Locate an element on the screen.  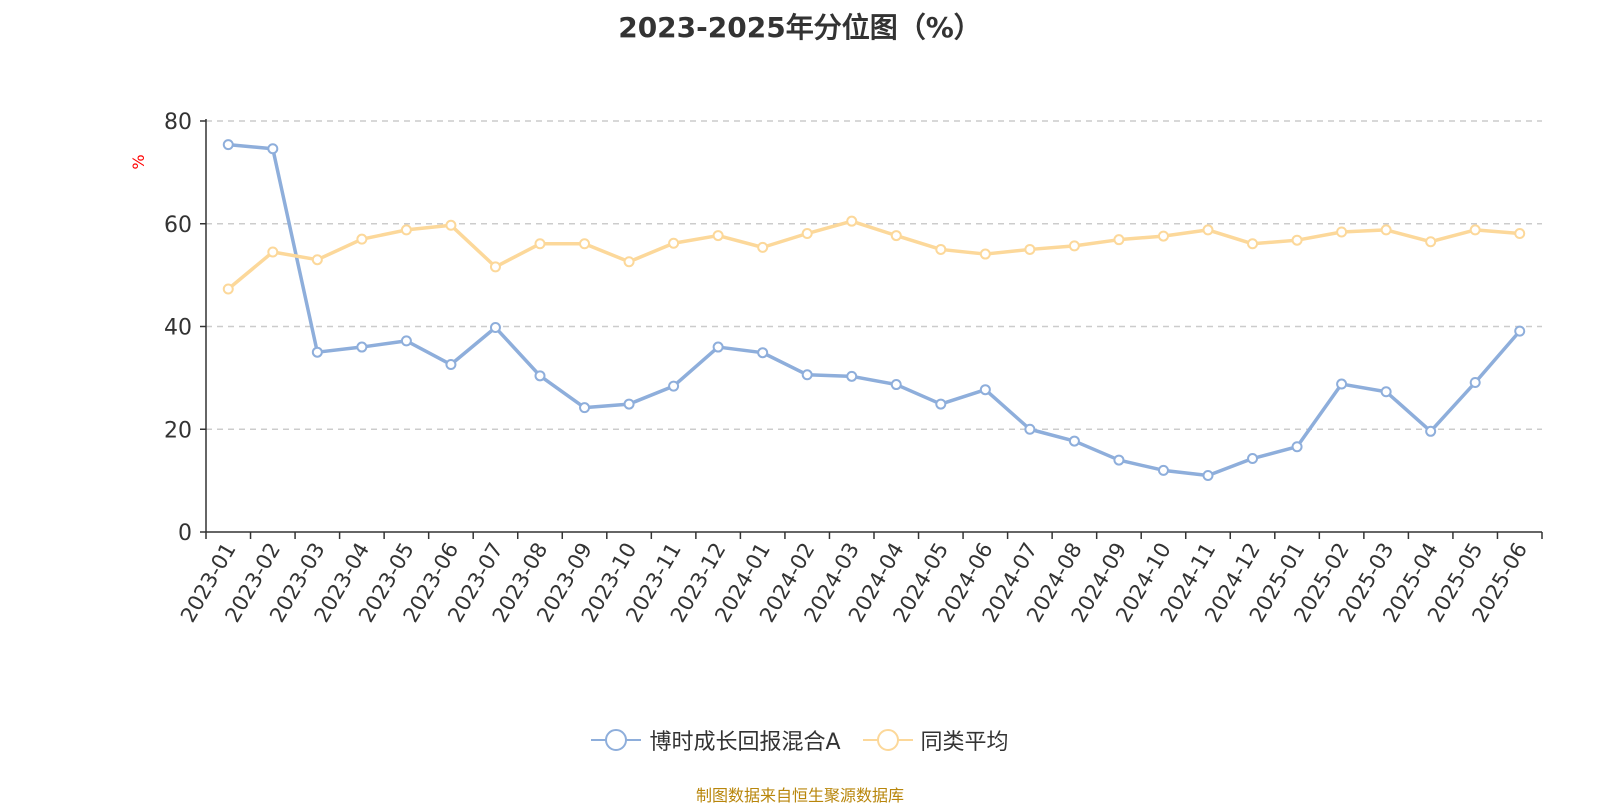
legend: 博时成长回报混合A 同类平均 is located at coordinates (800, 740).